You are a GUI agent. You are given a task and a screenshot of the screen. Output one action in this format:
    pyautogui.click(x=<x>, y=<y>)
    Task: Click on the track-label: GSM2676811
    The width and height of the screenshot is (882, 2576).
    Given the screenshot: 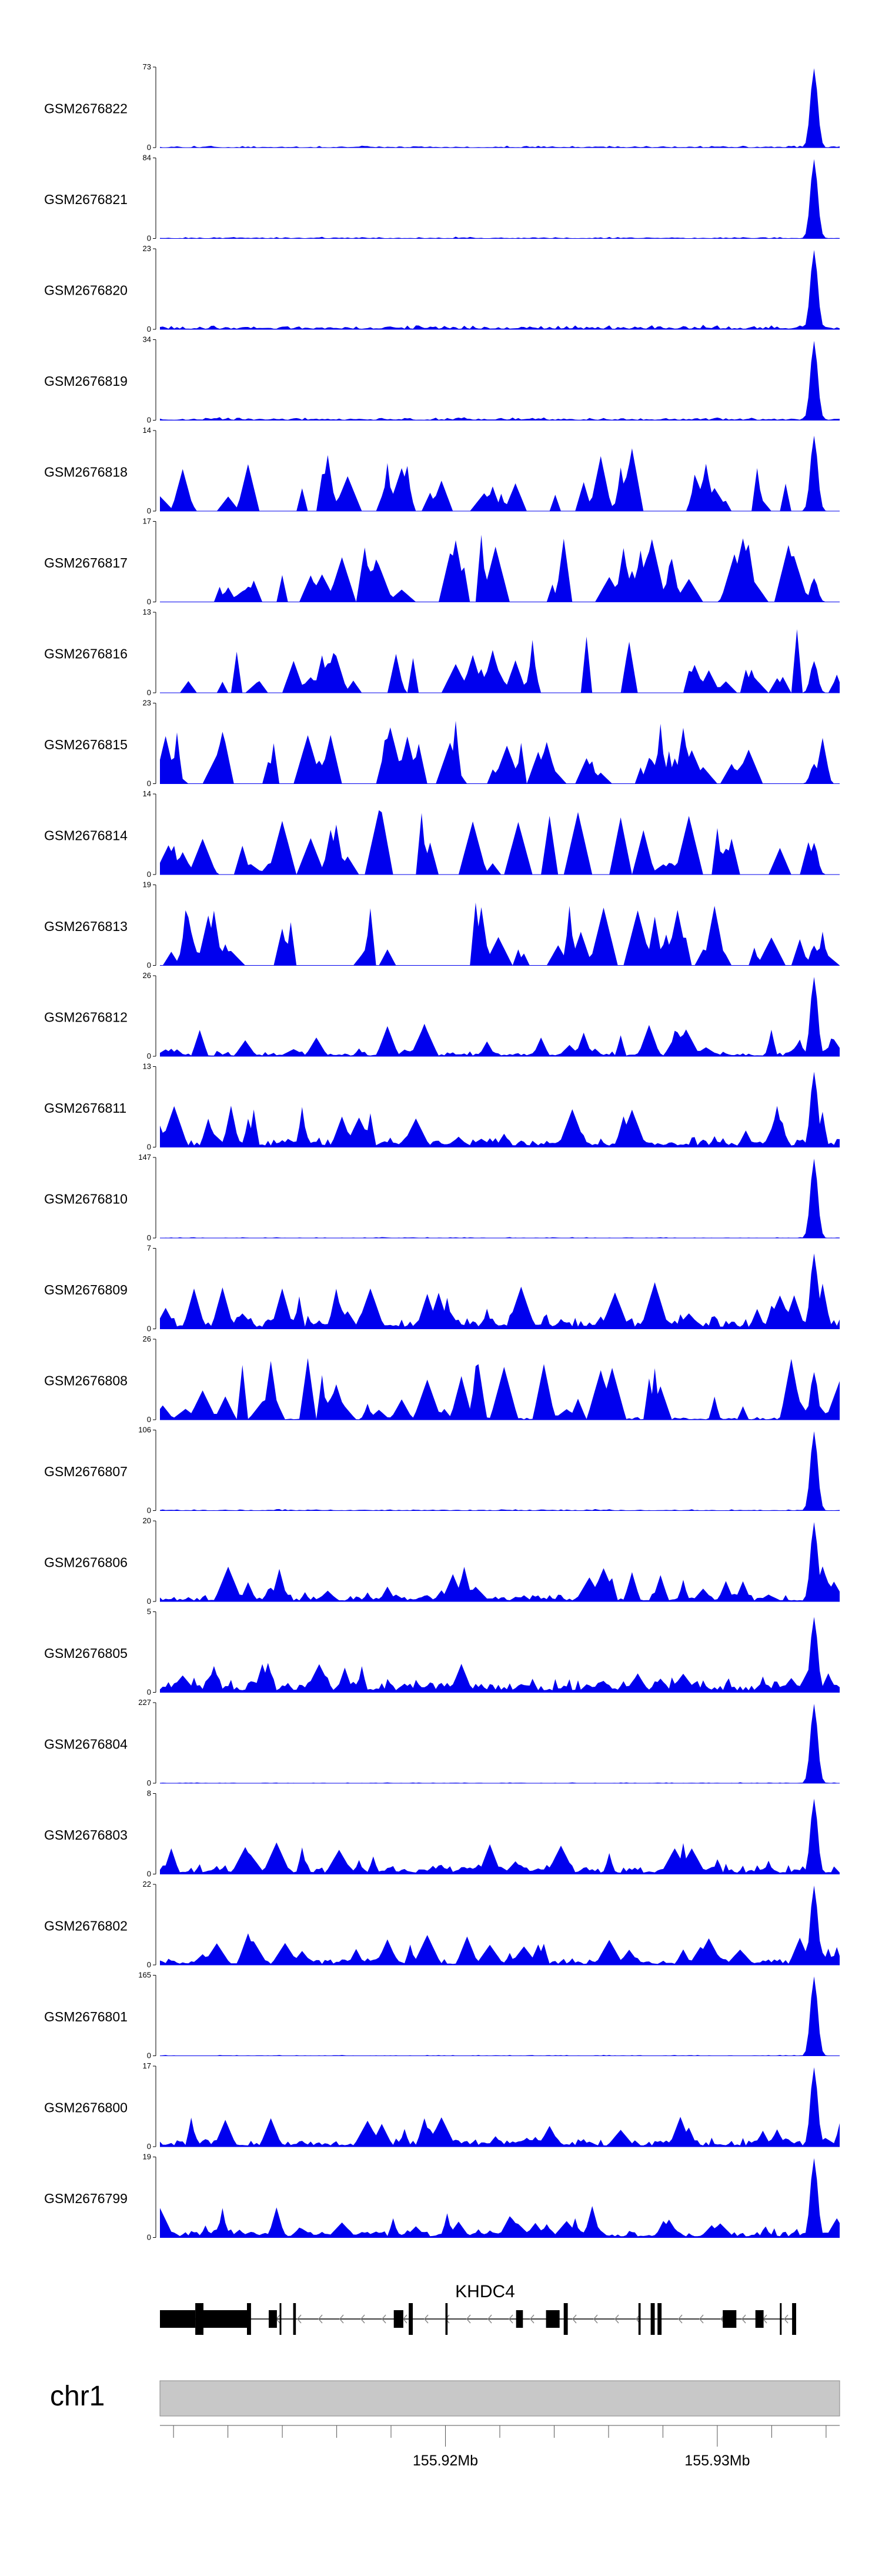 What is the action you would take?
    pyautogui.click(x=85, y=1108)
    